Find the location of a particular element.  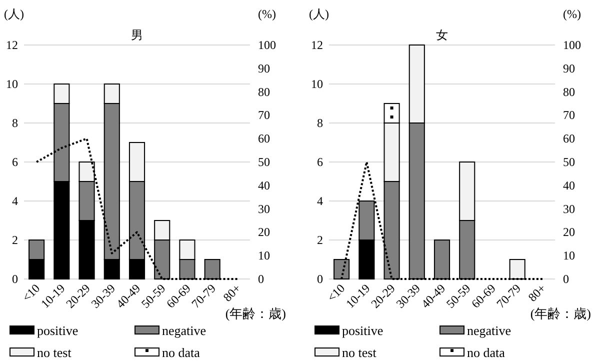

chart-title: 女 is located at coordinates (442, 35).